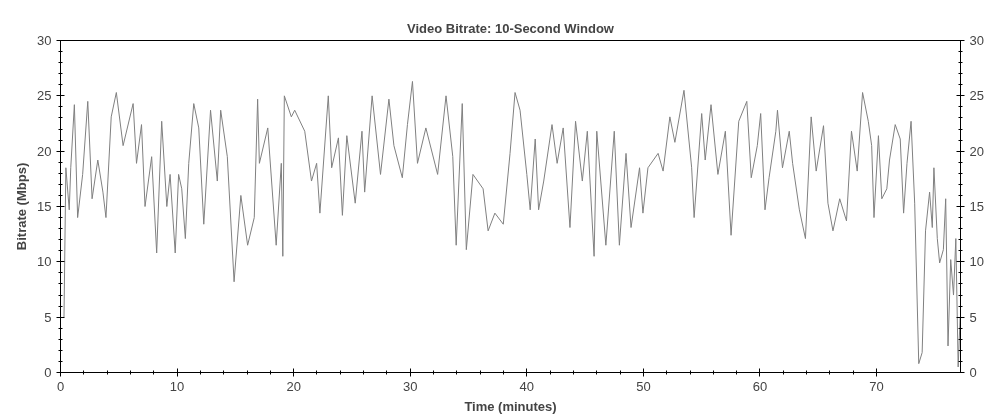 The height and width of the screenshot is (420, 1004). What do you see at coordinates (22, 206) in the screenshot?
I see `y-axis-title: Bitrate (Mbps)` at bounding box center [22, 206].